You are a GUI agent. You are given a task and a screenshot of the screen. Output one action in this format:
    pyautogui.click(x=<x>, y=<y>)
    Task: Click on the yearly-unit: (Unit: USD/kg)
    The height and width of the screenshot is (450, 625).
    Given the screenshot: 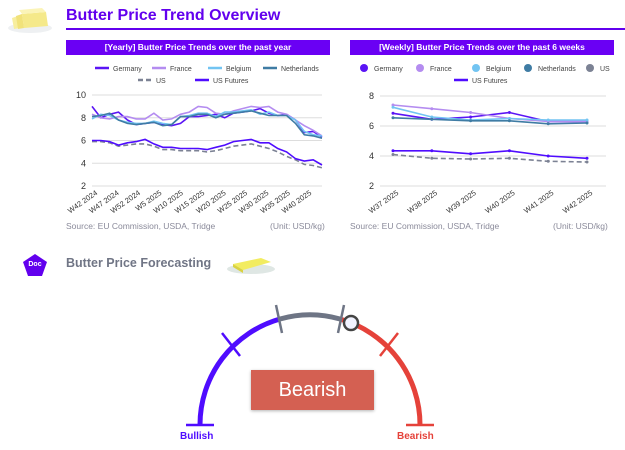 What is the action you would take?
    pyautogui.click(x=297, y=226)
    